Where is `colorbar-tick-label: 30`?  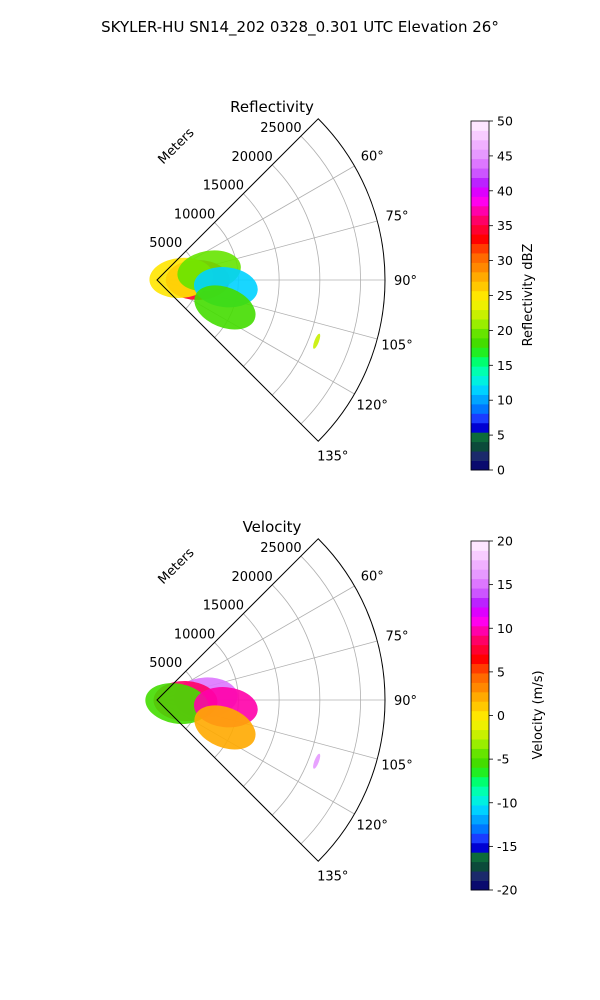
colorbar-tick-label: 30 is located at coordinates (505, 260).